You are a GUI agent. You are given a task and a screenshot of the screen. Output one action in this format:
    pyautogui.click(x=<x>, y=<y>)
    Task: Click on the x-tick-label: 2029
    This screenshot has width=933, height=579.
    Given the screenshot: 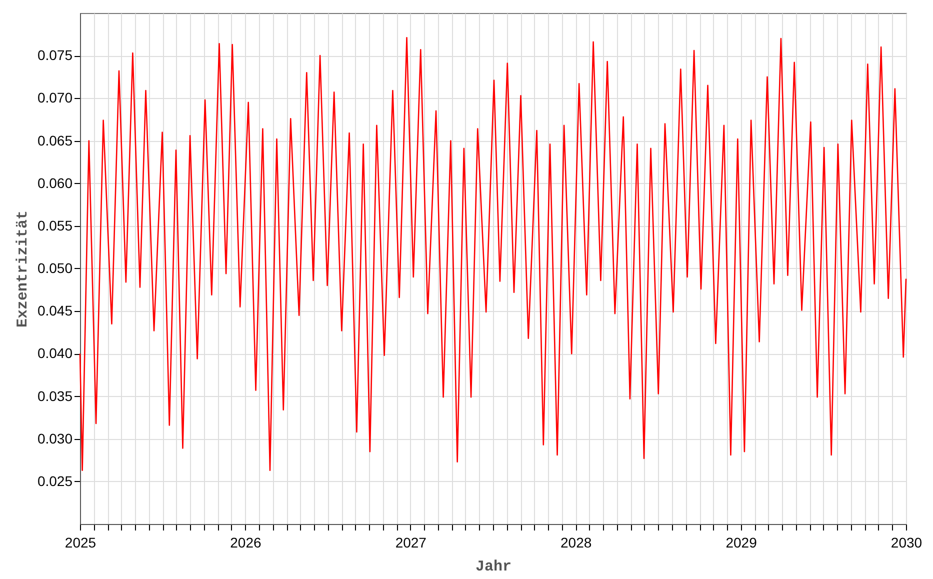 What is the action you would take?
    pyautogui.click(x=742, y=542)
    